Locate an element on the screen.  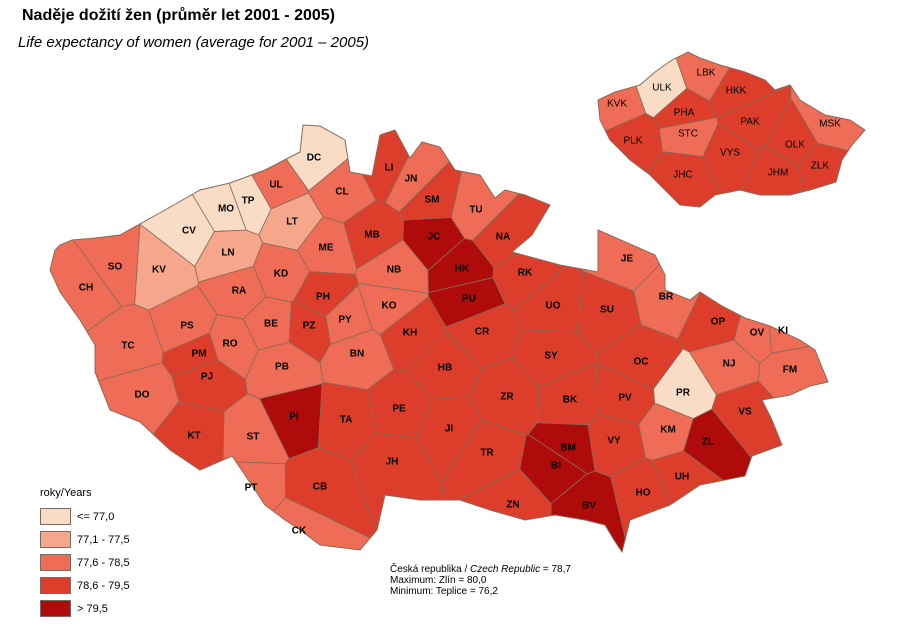
district-label: TP is located at coordinates (248, 201).